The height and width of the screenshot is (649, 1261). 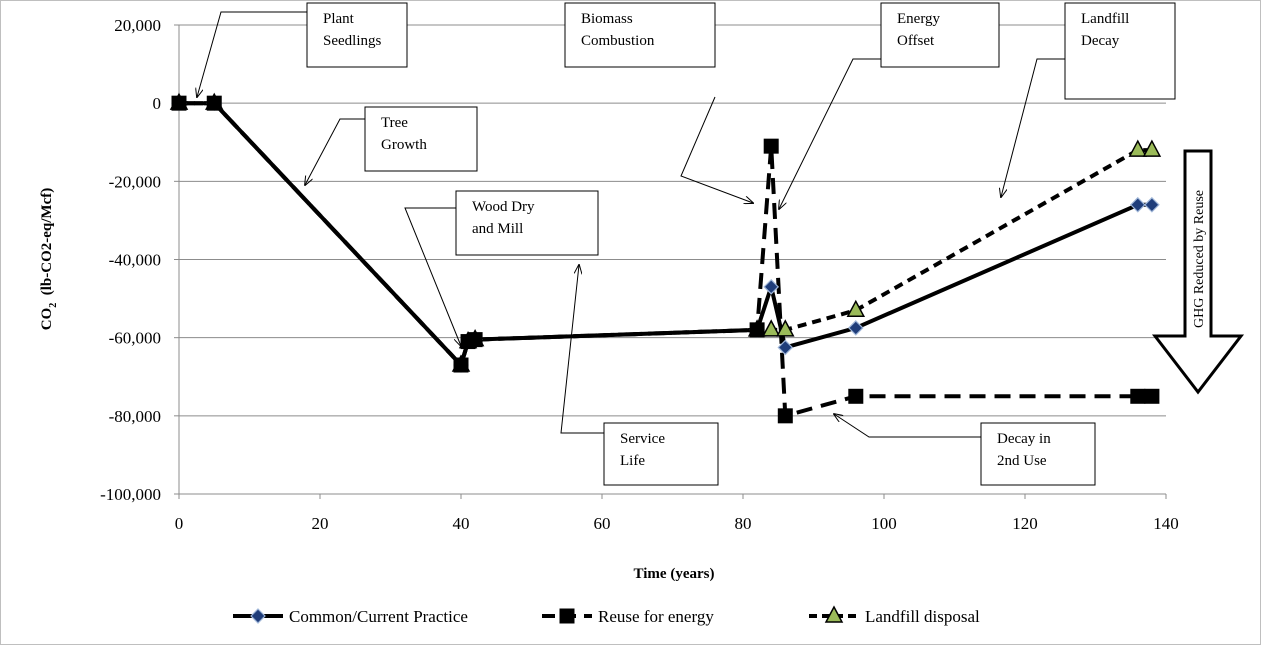 What do you see at coordinates (157, 103) in the screenshot?
I see `y-tick-label: 0` at bounding box center [157, 103].